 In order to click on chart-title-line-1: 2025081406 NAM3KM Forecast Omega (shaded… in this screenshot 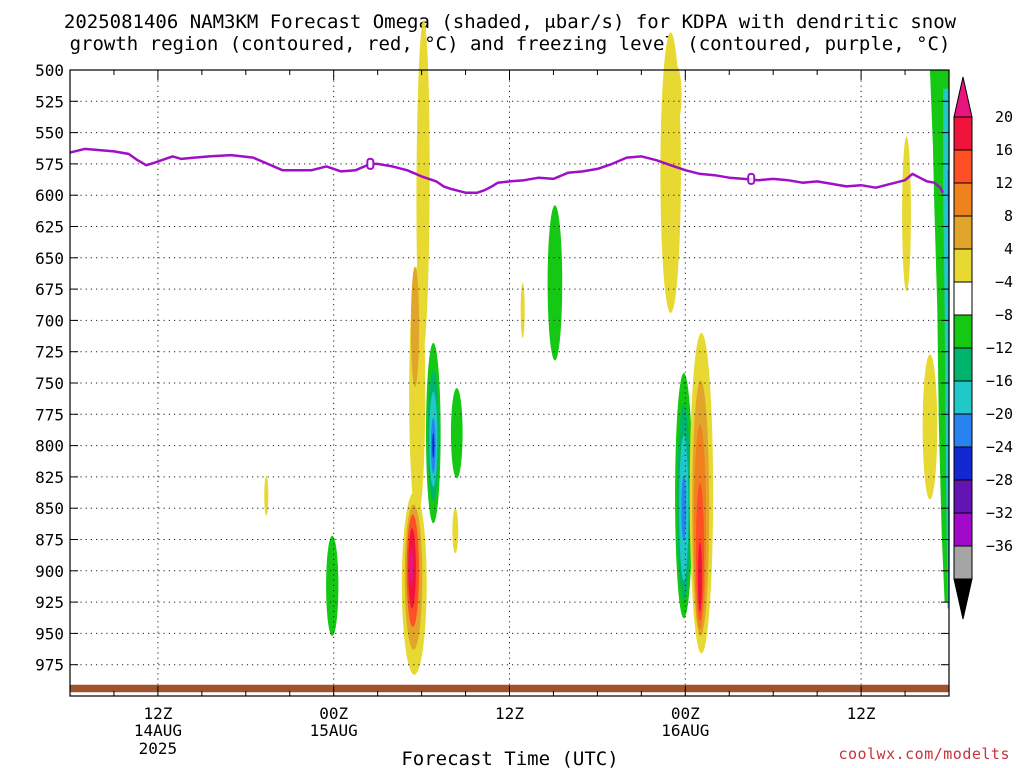, I will do `click(510, 22)`.